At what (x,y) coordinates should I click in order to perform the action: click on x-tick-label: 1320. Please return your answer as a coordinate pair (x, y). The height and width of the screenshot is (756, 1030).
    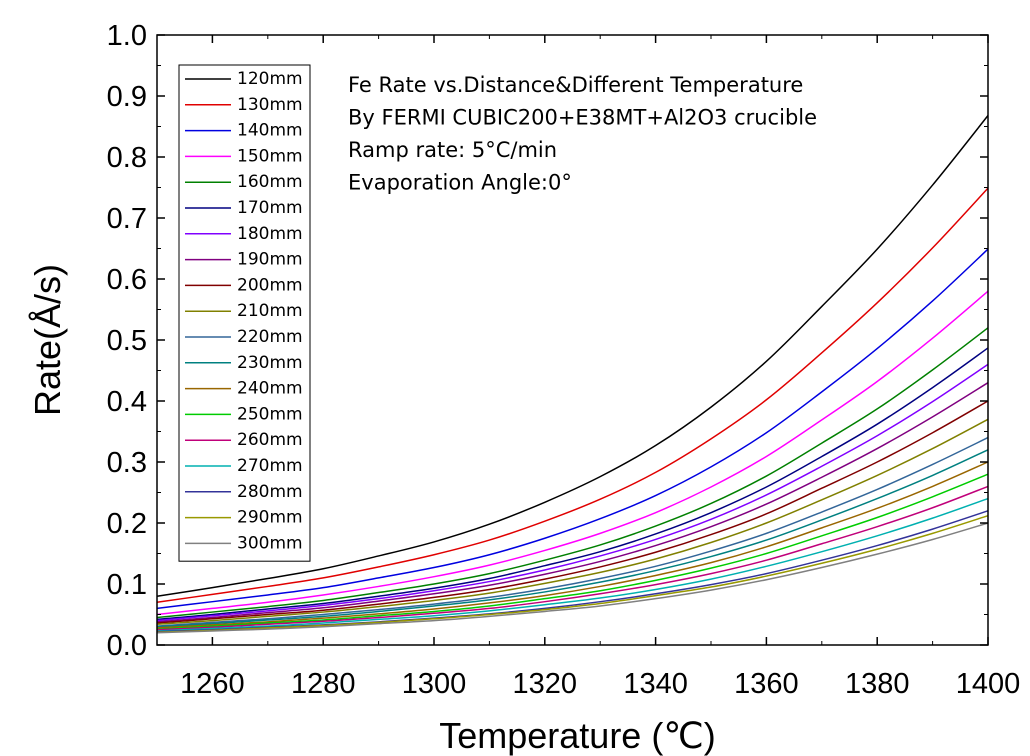
    Looking at the image, I should click on (545, 684).